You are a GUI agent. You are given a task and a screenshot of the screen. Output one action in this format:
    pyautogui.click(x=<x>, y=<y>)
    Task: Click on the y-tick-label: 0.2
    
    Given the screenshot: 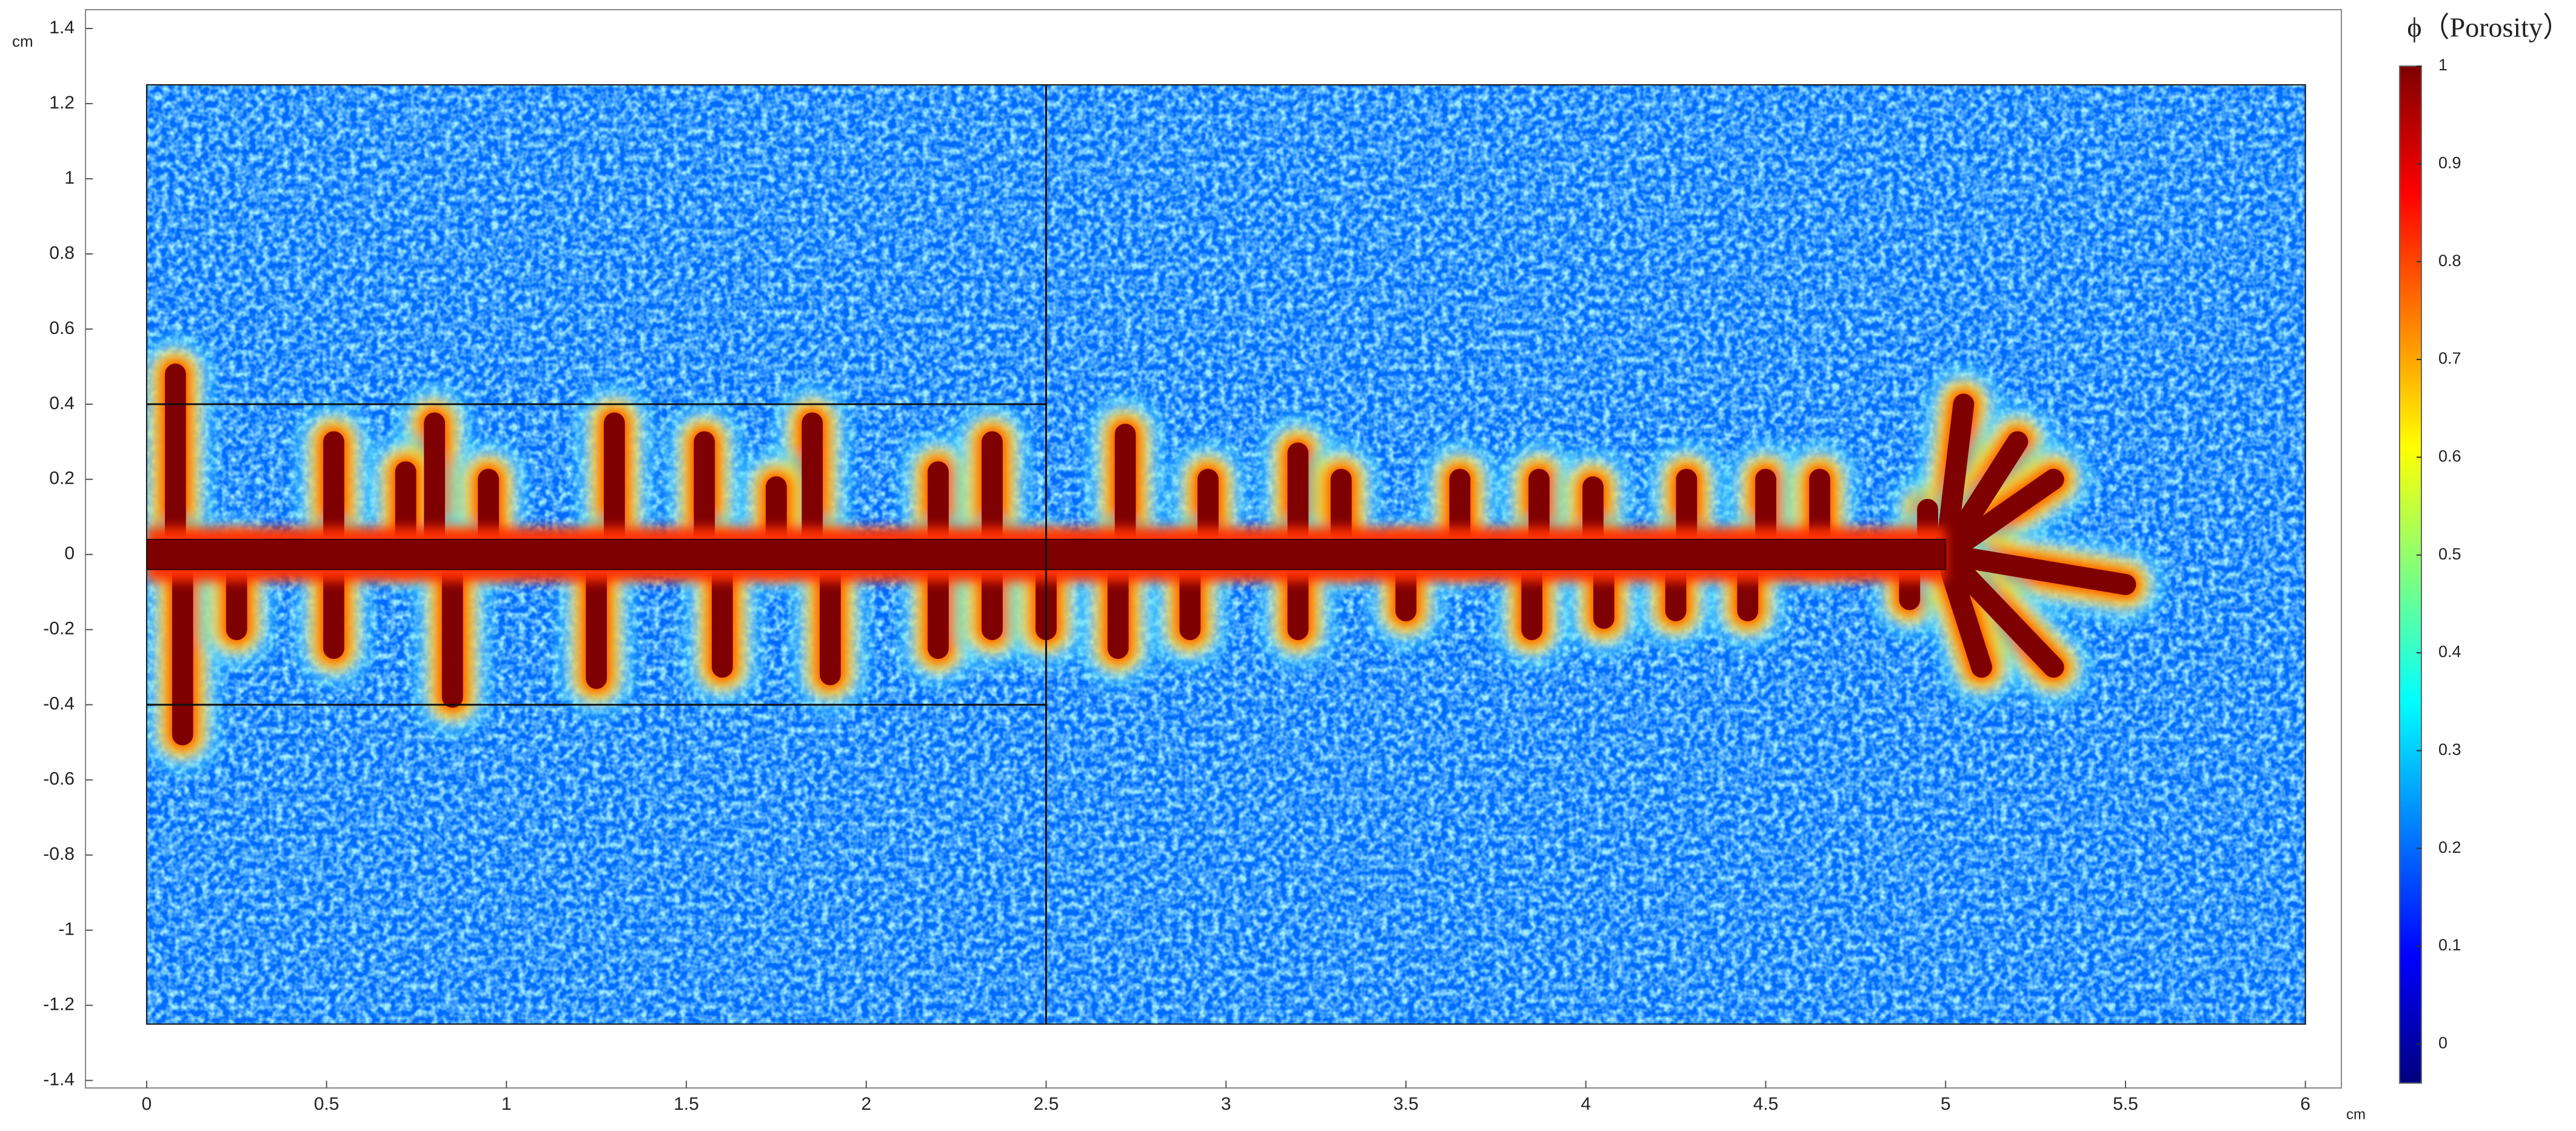 What is the action you would take?
    pyautogui.click(x=62, y=479)
    